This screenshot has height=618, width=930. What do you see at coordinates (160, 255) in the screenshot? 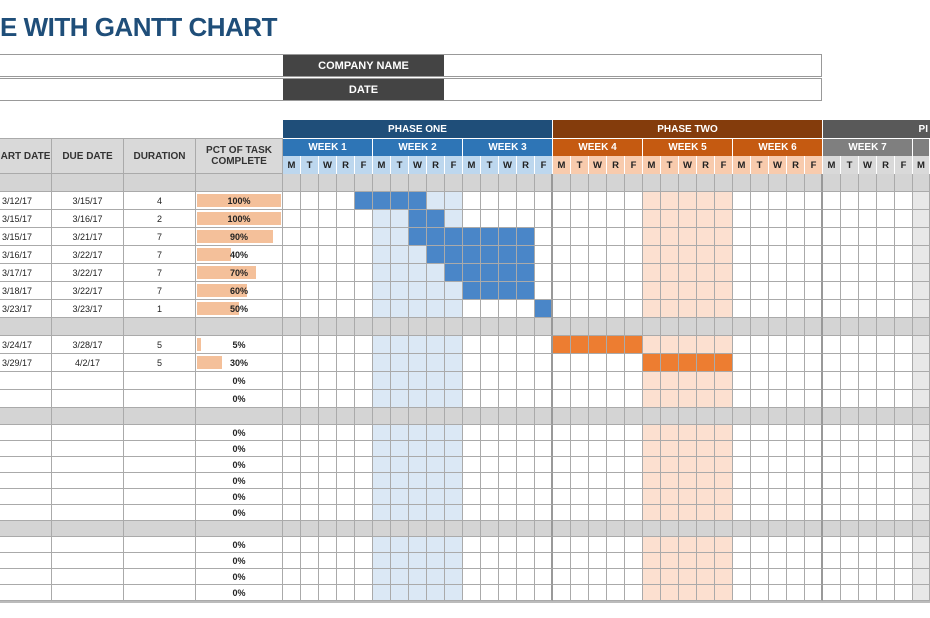
I see `task-duration-cell: 7` at bounding box center [160, 255].